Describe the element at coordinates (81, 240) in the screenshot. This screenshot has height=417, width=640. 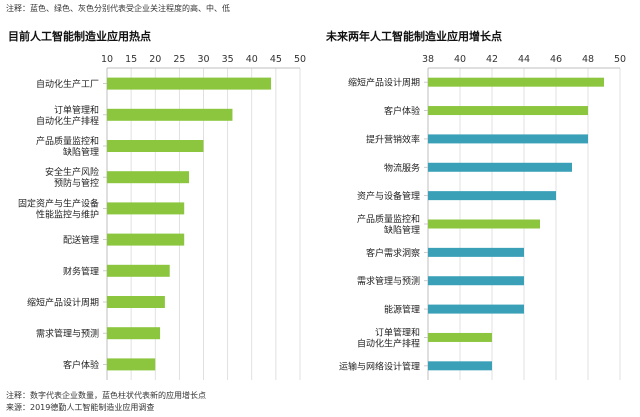
I see `category-label: 配送管理` at that location.